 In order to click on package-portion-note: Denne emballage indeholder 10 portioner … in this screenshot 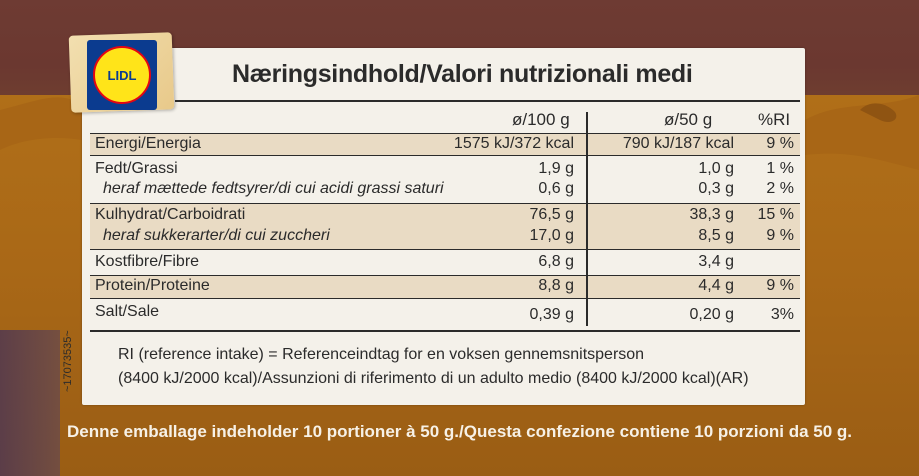, I will do `click(459, 431)`.